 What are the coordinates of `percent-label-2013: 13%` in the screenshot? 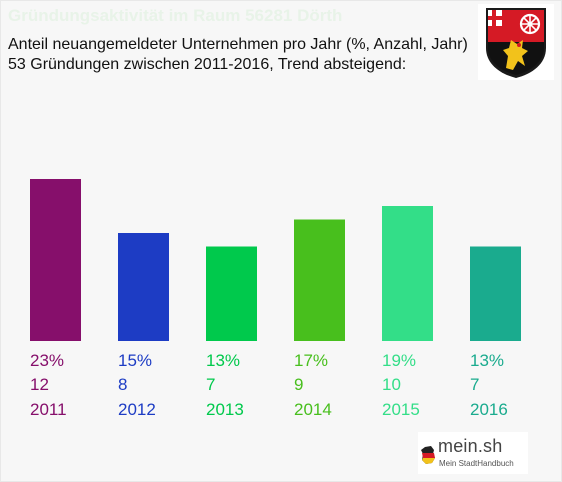 It's located at (223, 360).